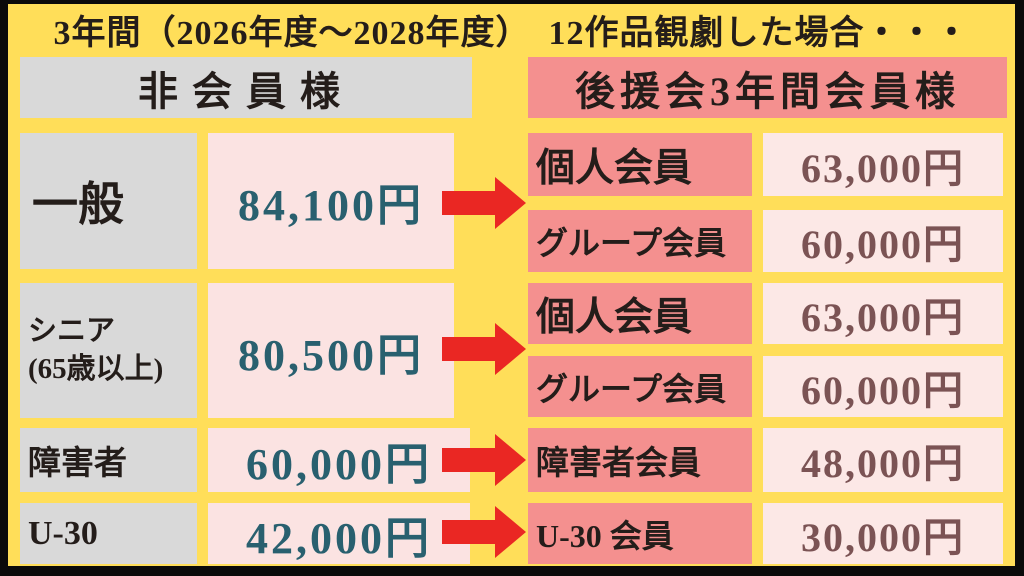 The height and width of the screenshot is (576, 1024). I want to click on price-member-group-general-value: 60,000円, so click(883, 244).